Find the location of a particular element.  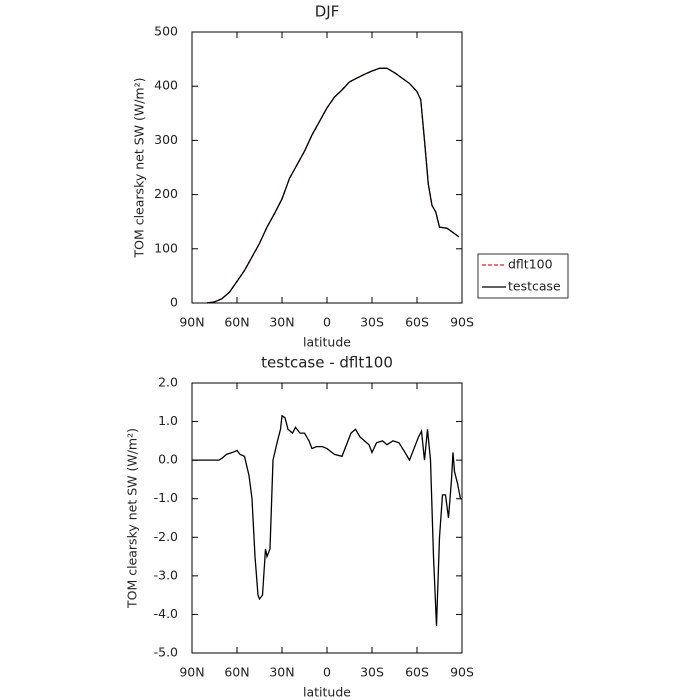

y-tick-label: -2.0 is located at coordinates (166, 536).